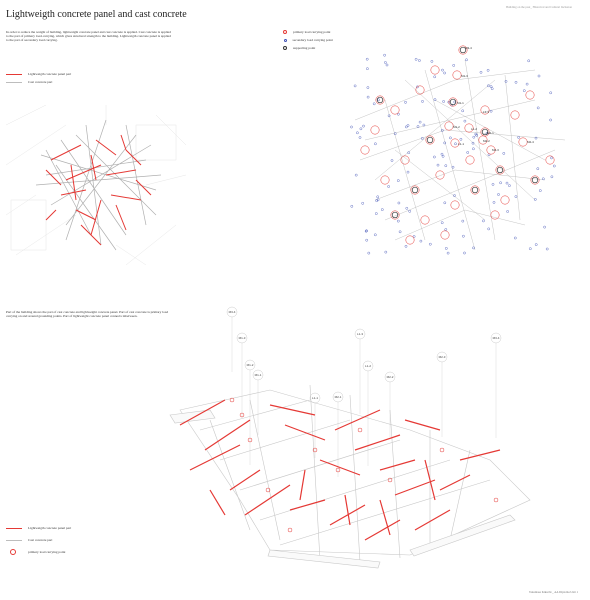 Image resolution: width=590 pixels, height=600 pixels. Describe the element at coordinates (468, 48) in the screenshot. I see `point-label: M3-4` at that location.